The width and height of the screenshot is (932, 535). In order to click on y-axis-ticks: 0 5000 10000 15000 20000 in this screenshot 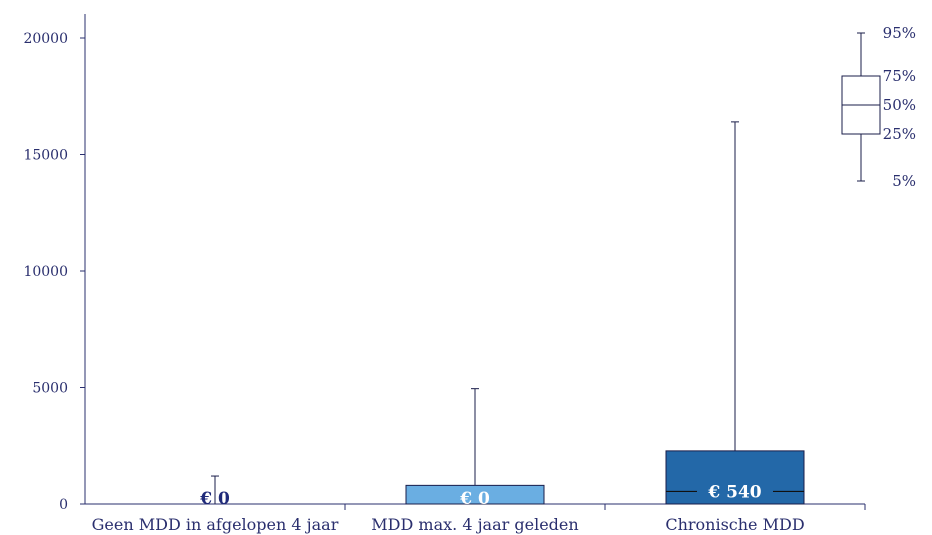, I will do `click(54, 272)`.